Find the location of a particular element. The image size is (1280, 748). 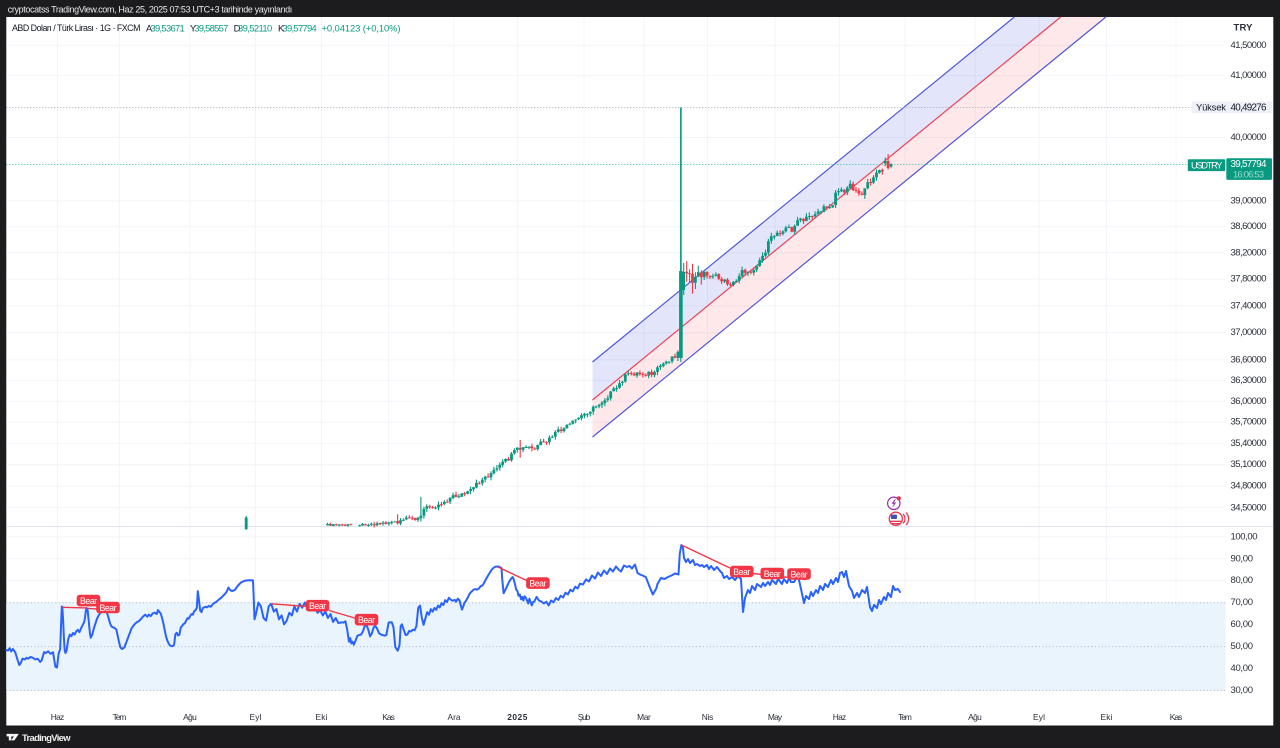

svg-text: TradingView is located at coordinates (46, 737).